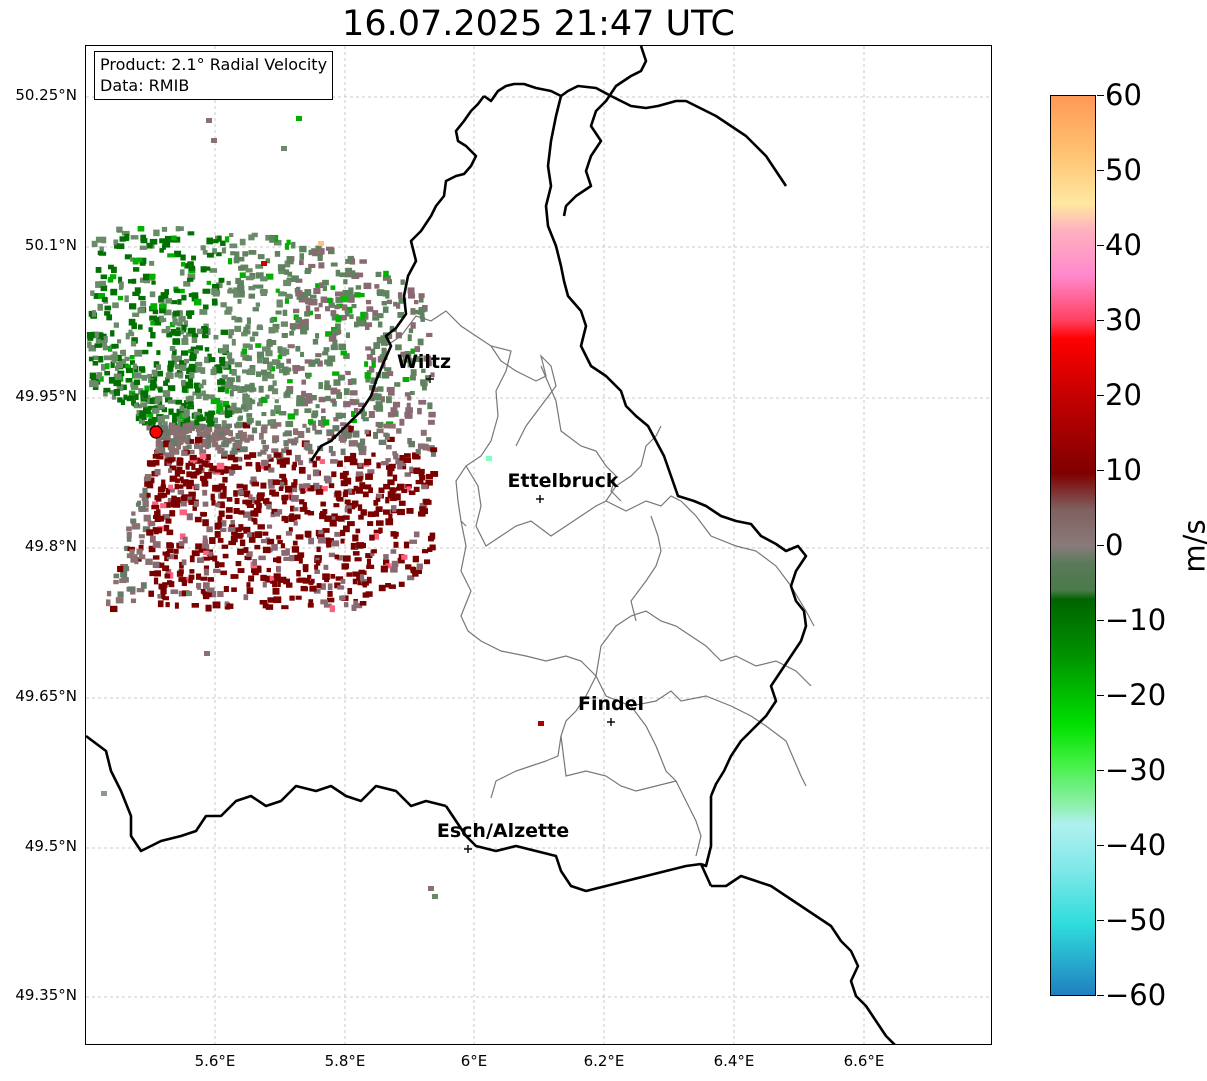 This screenshot has height=1081, width=1207. I want to click on colorbar-tick, so click(1100, 695).